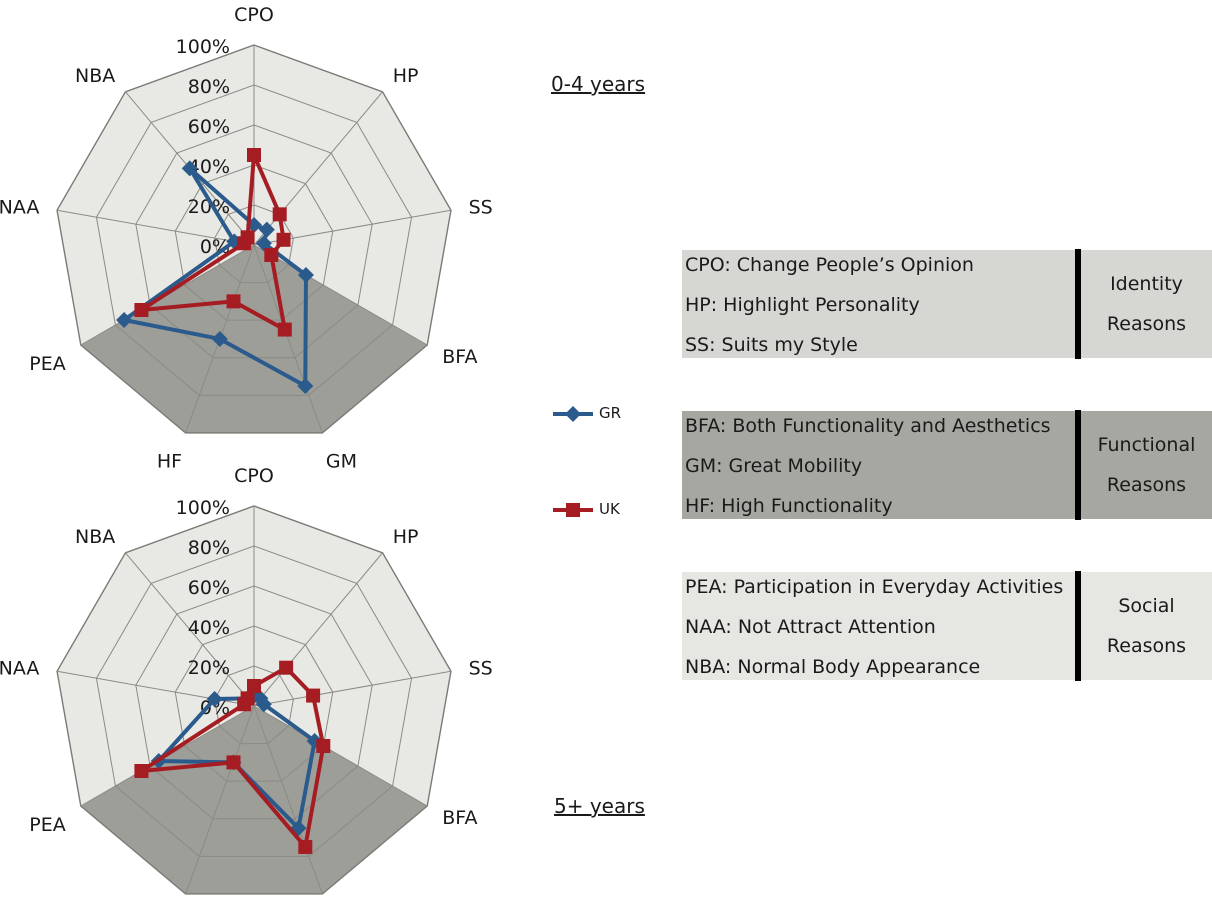 This screenshot has width=1212, height=910. Describe the element at coordinates (47, 364) in the screenshot. I see `radar-0-axis-label-pea: PEA` at that location.